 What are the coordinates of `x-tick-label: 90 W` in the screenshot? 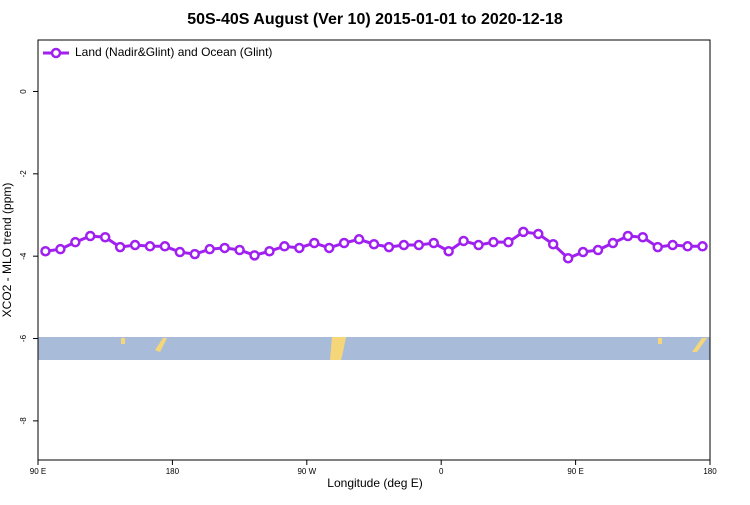 It's located at (306, 471).